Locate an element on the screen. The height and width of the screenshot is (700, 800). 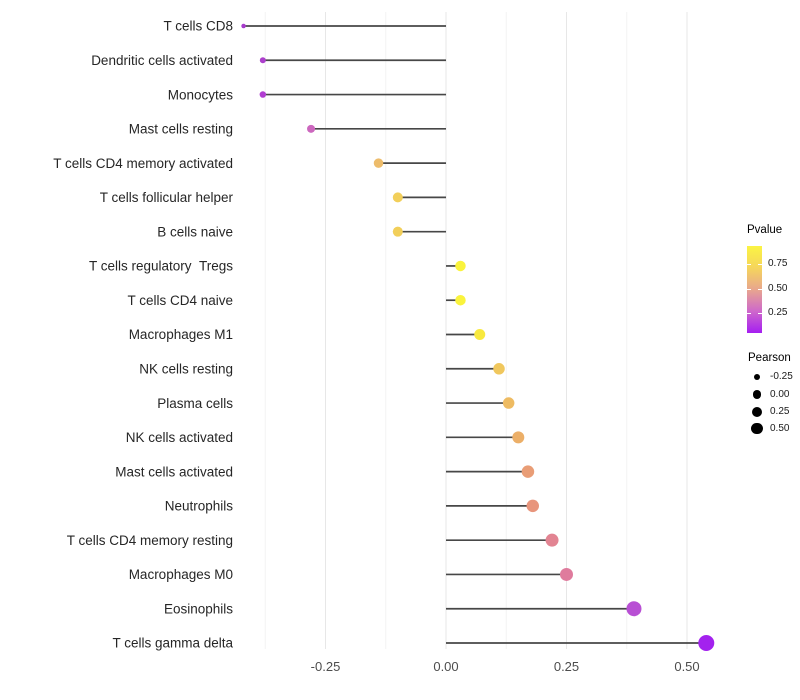
y-axis-label: NK cells resting is located at coordinates (186, 368).